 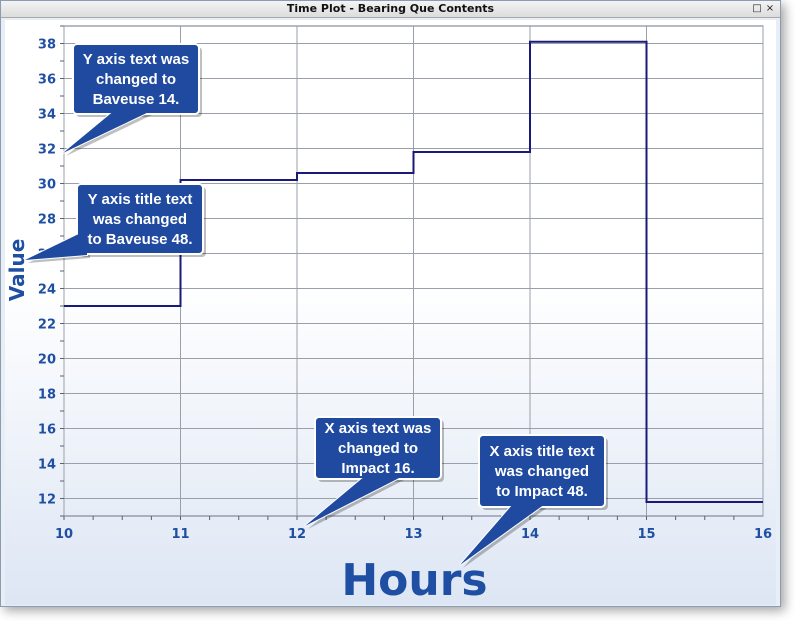 What do you see at coordinates (47, 430) in the screenshot?
I see `y-tick-label: 16` at bounding box center [47, 430].